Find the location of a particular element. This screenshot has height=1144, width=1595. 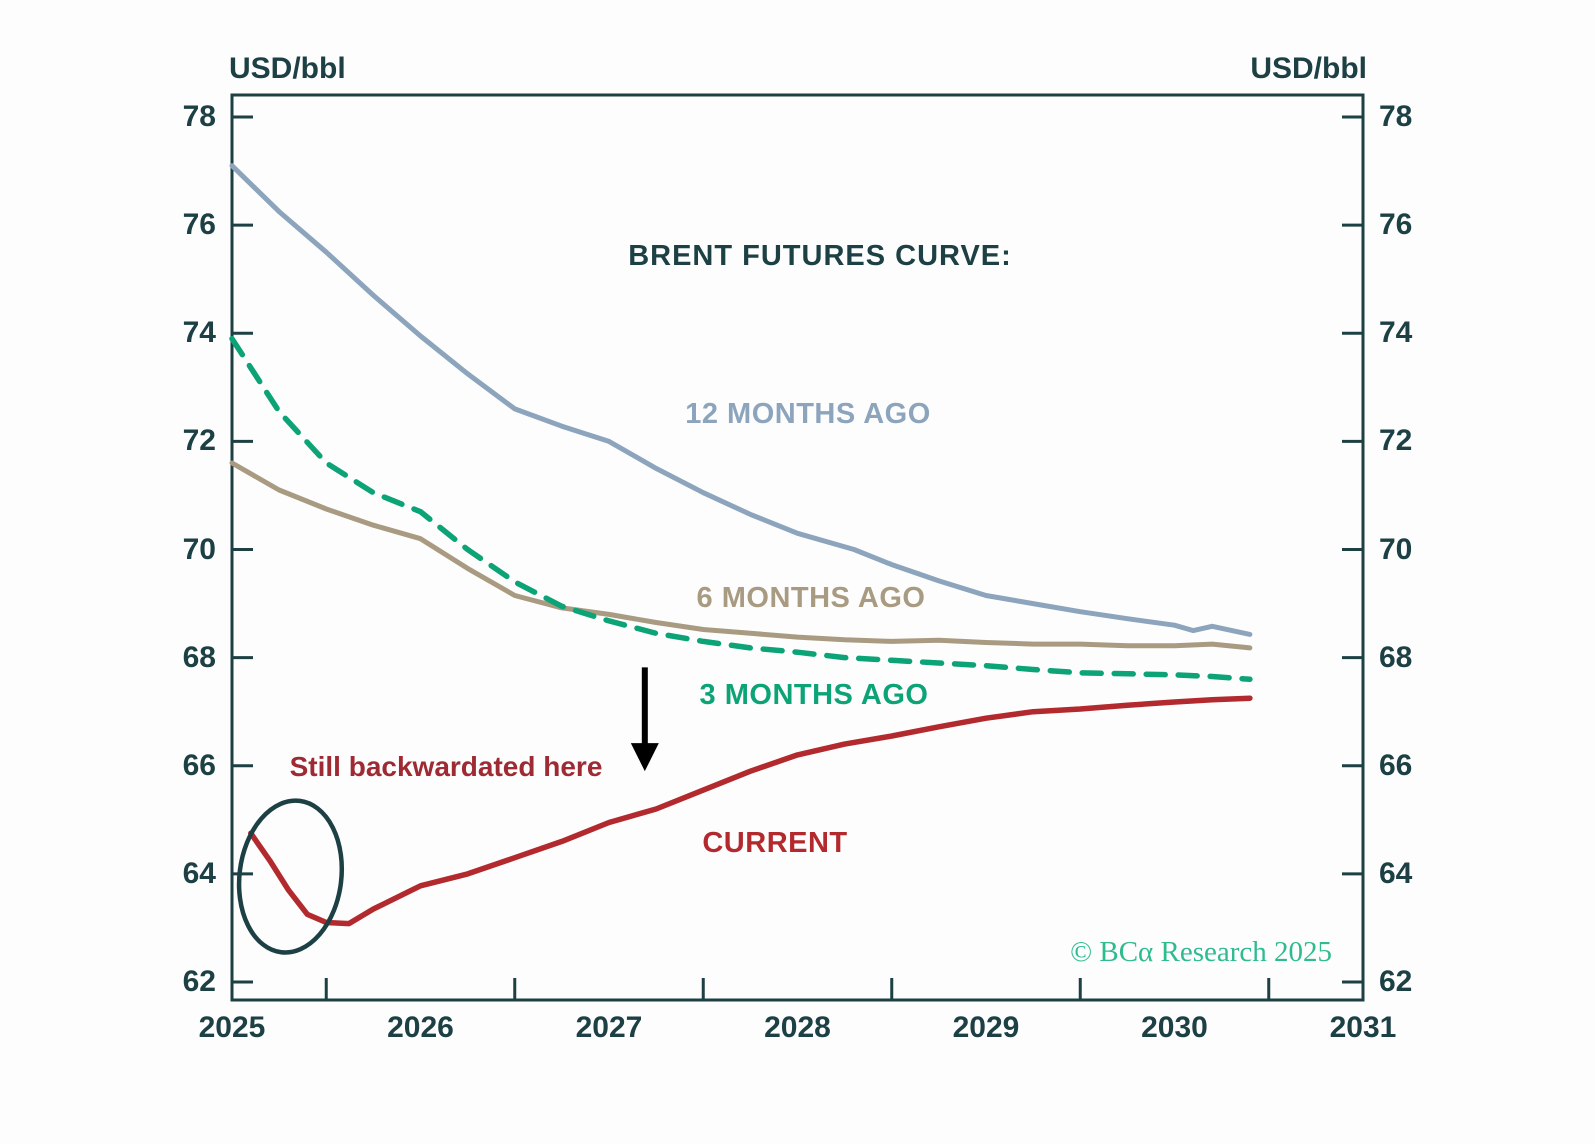

y-axis-label-right: 74 is located at coordinates (1396, 333).